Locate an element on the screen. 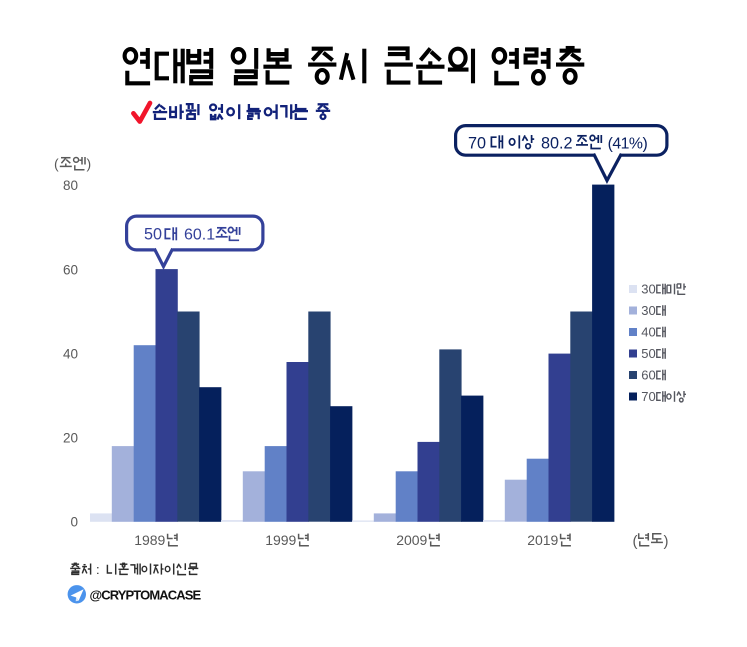 This screenshot has width=747, height=647. svg-text: 80 is located at coordinates (70, 185).